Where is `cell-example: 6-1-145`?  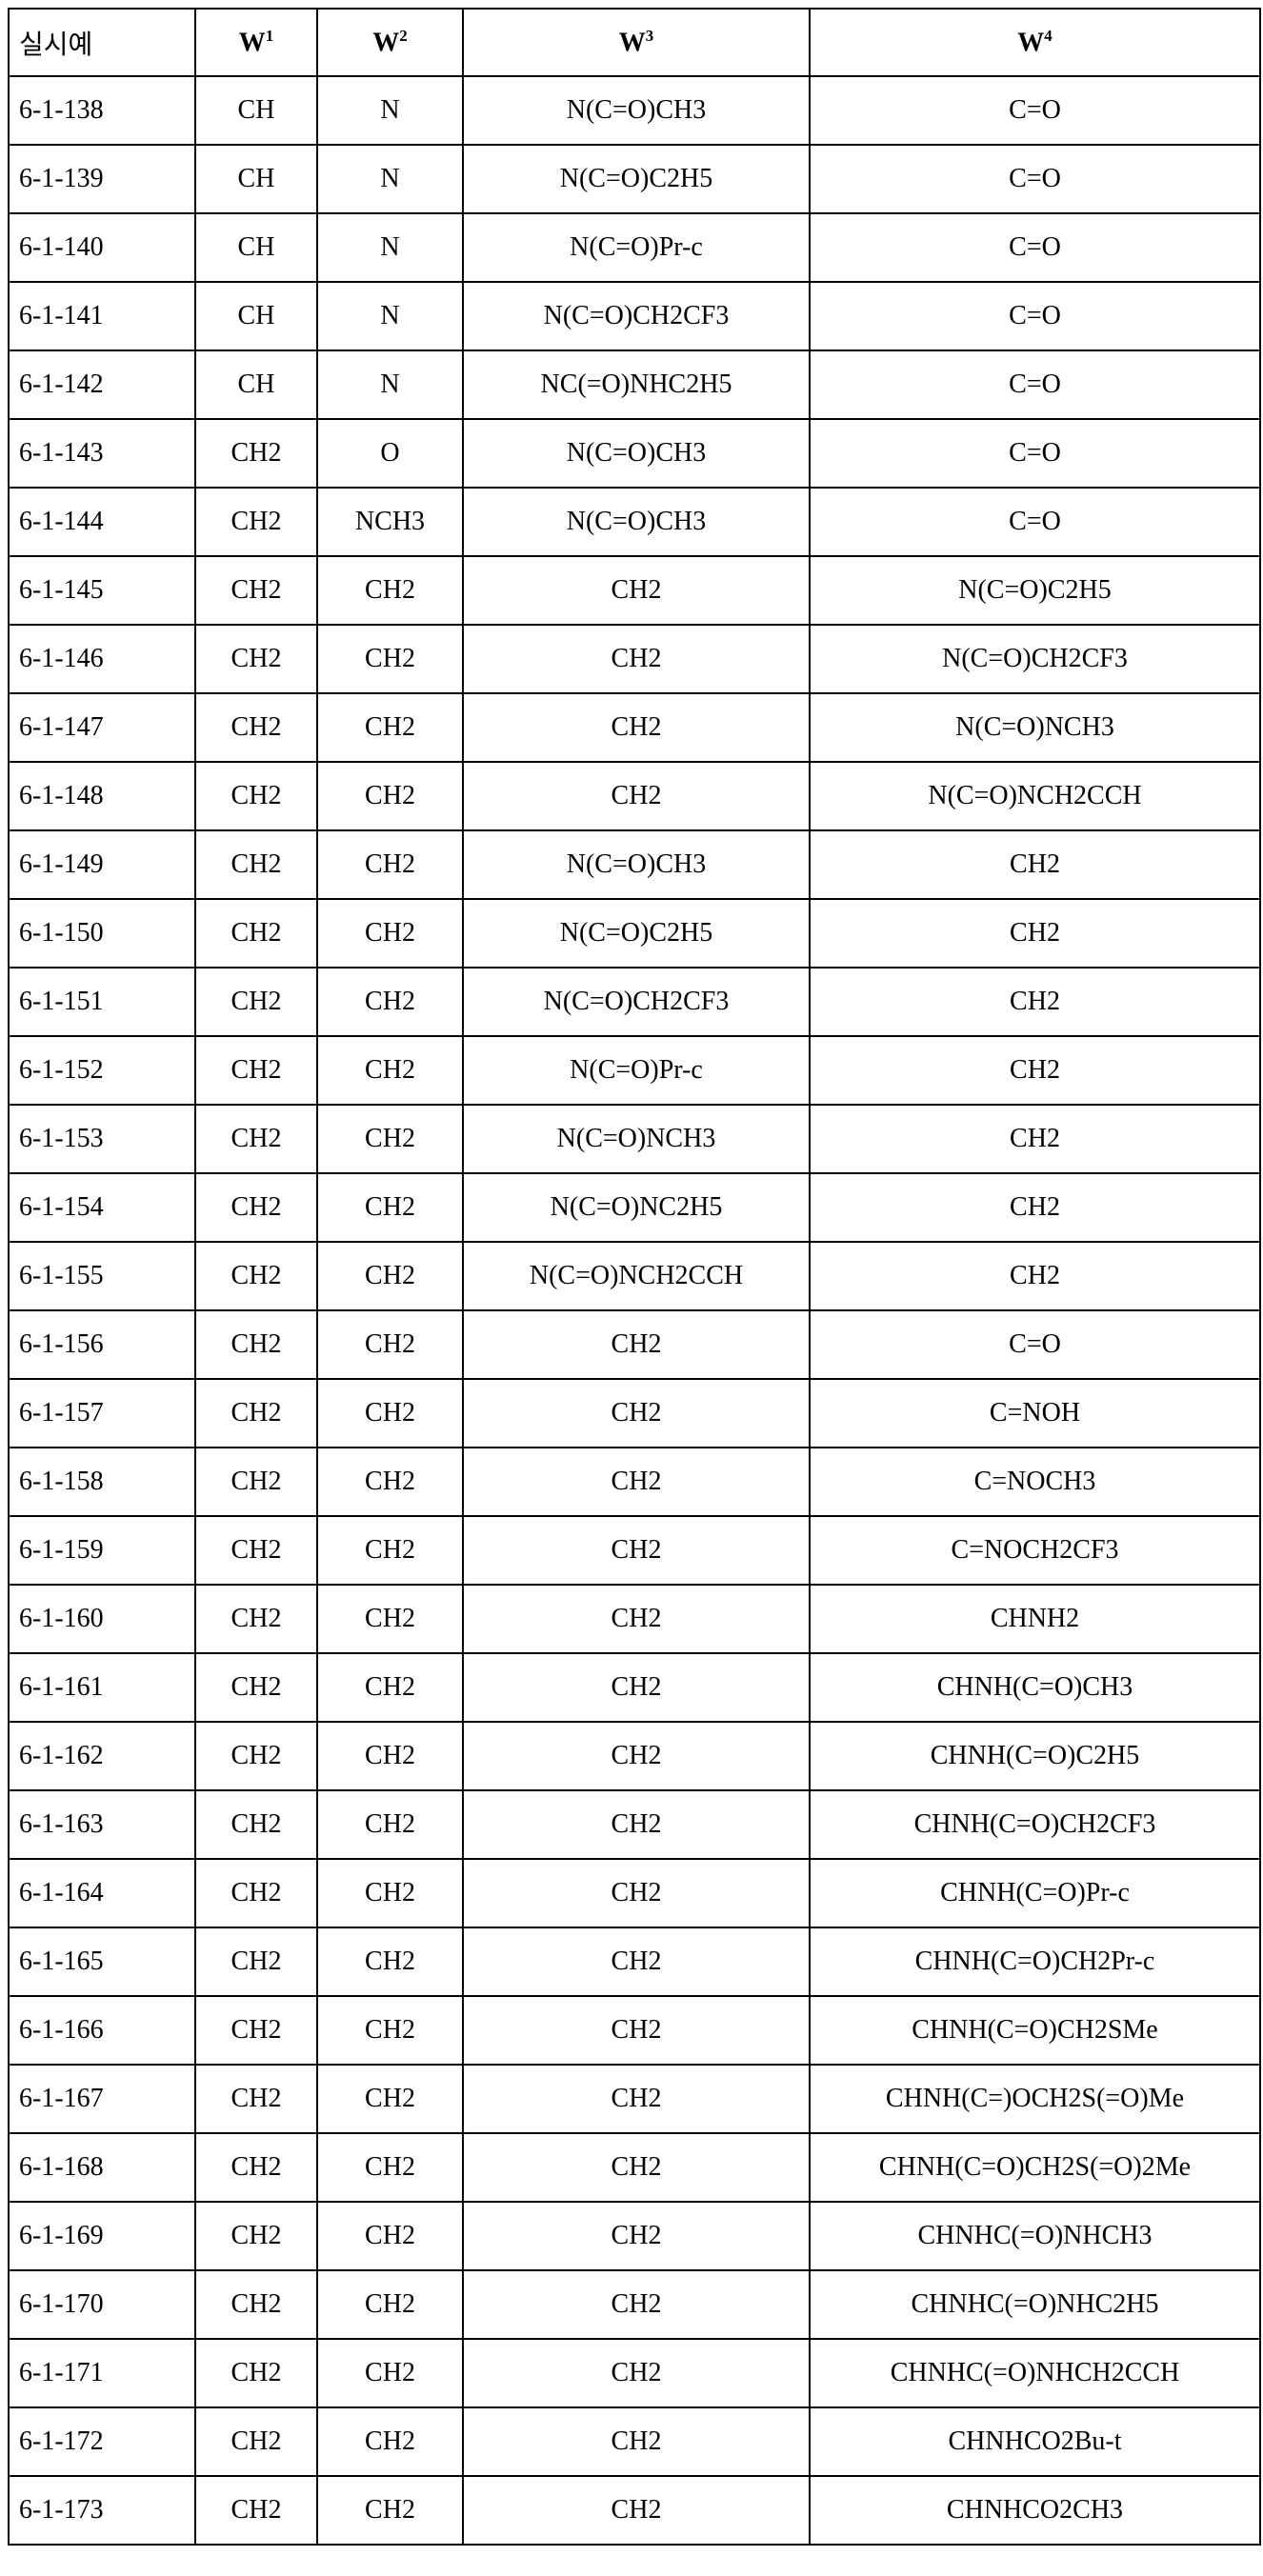
cell-example: 6-1-145 is located at coordinates (102, 590).